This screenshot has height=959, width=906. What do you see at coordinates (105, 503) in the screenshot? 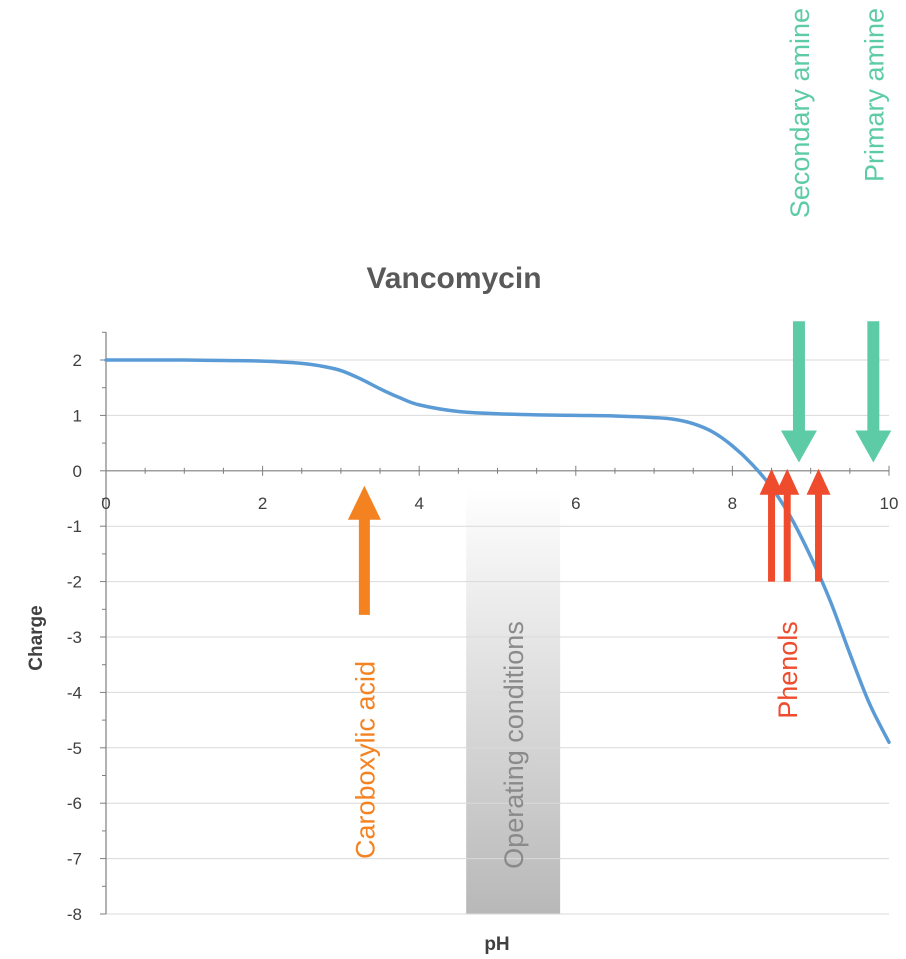
I see `x-tick-label: 0` at bounding box center [105, 503].